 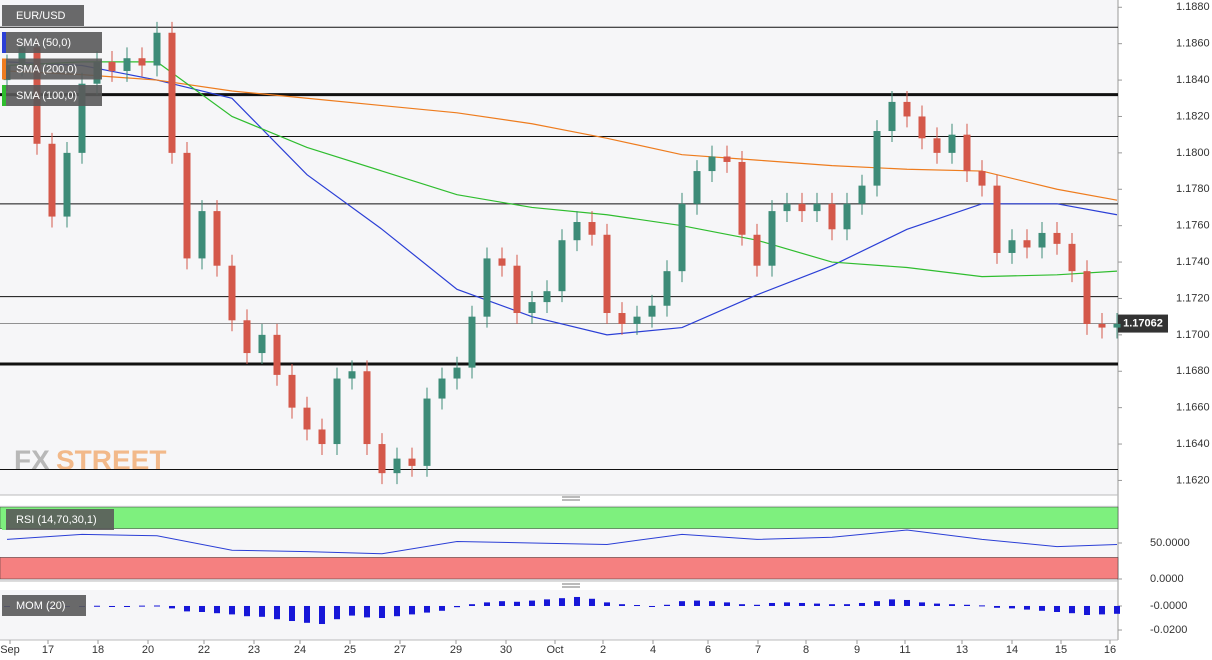 What do you see at coordinates (603, 650) in the screenshot?
I see `x-tick-label: 2` at bounding box center [603, 650].